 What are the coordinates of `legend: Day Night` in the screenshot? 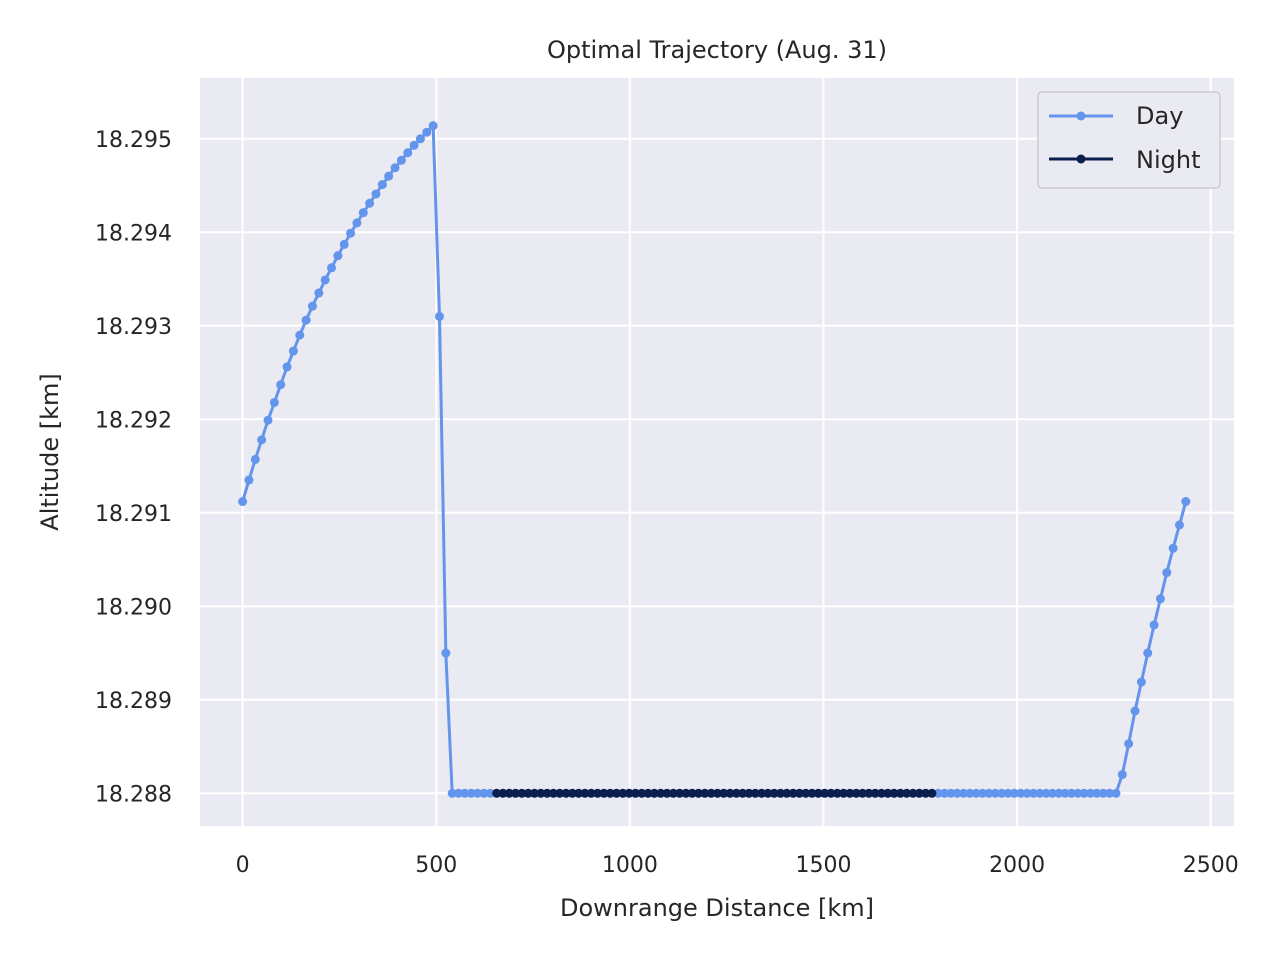 It's located at (1129, 140).